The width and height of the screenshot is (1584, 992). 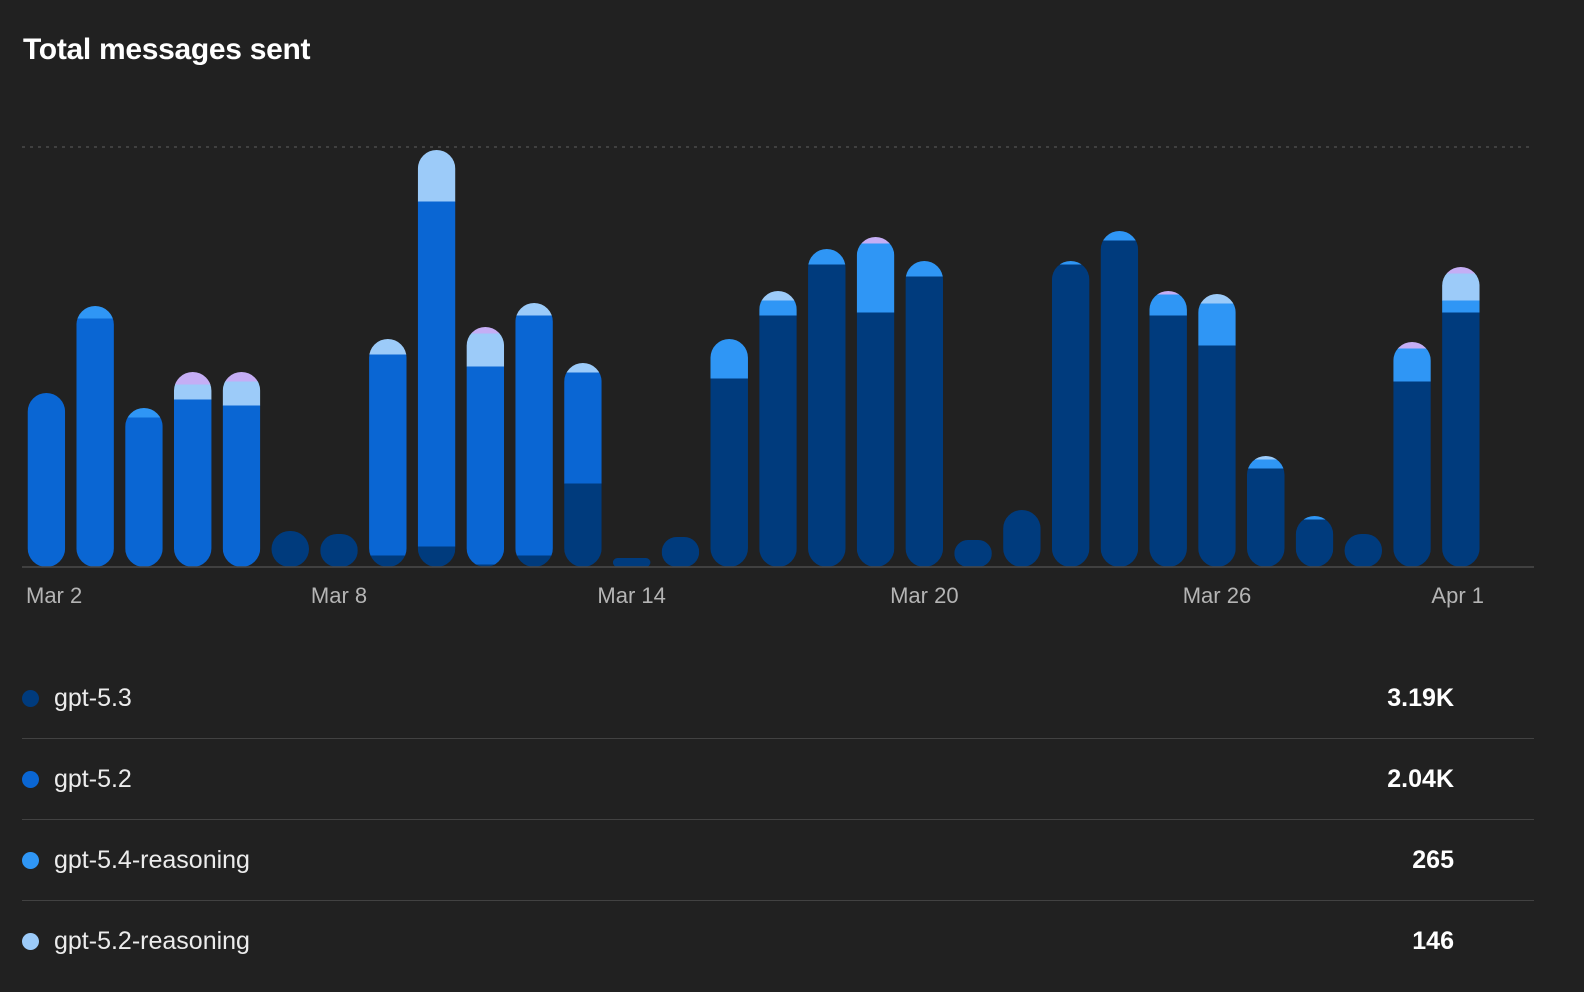 What do you see at coordinates (152, 860) in the screenshot?
I see `legend-label: gpt-5.4-reasoning` at bounding box center [152, 860].